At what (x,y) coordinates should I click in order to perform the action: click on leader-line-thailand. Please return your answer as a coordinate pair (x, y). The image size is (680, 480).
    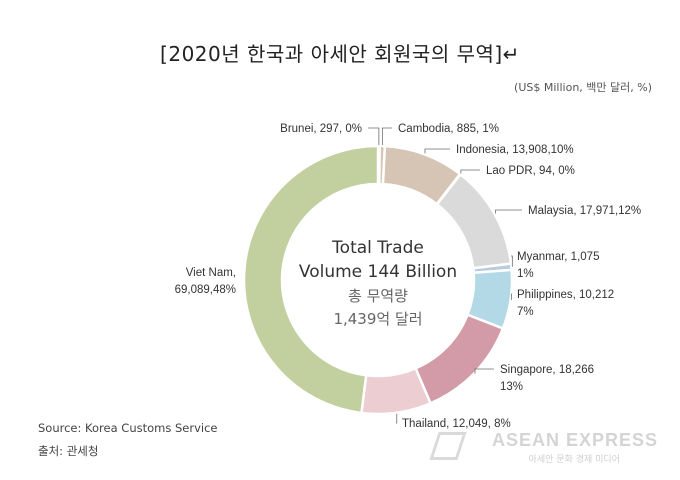
    Looking at the image, I should click on (397, 418).